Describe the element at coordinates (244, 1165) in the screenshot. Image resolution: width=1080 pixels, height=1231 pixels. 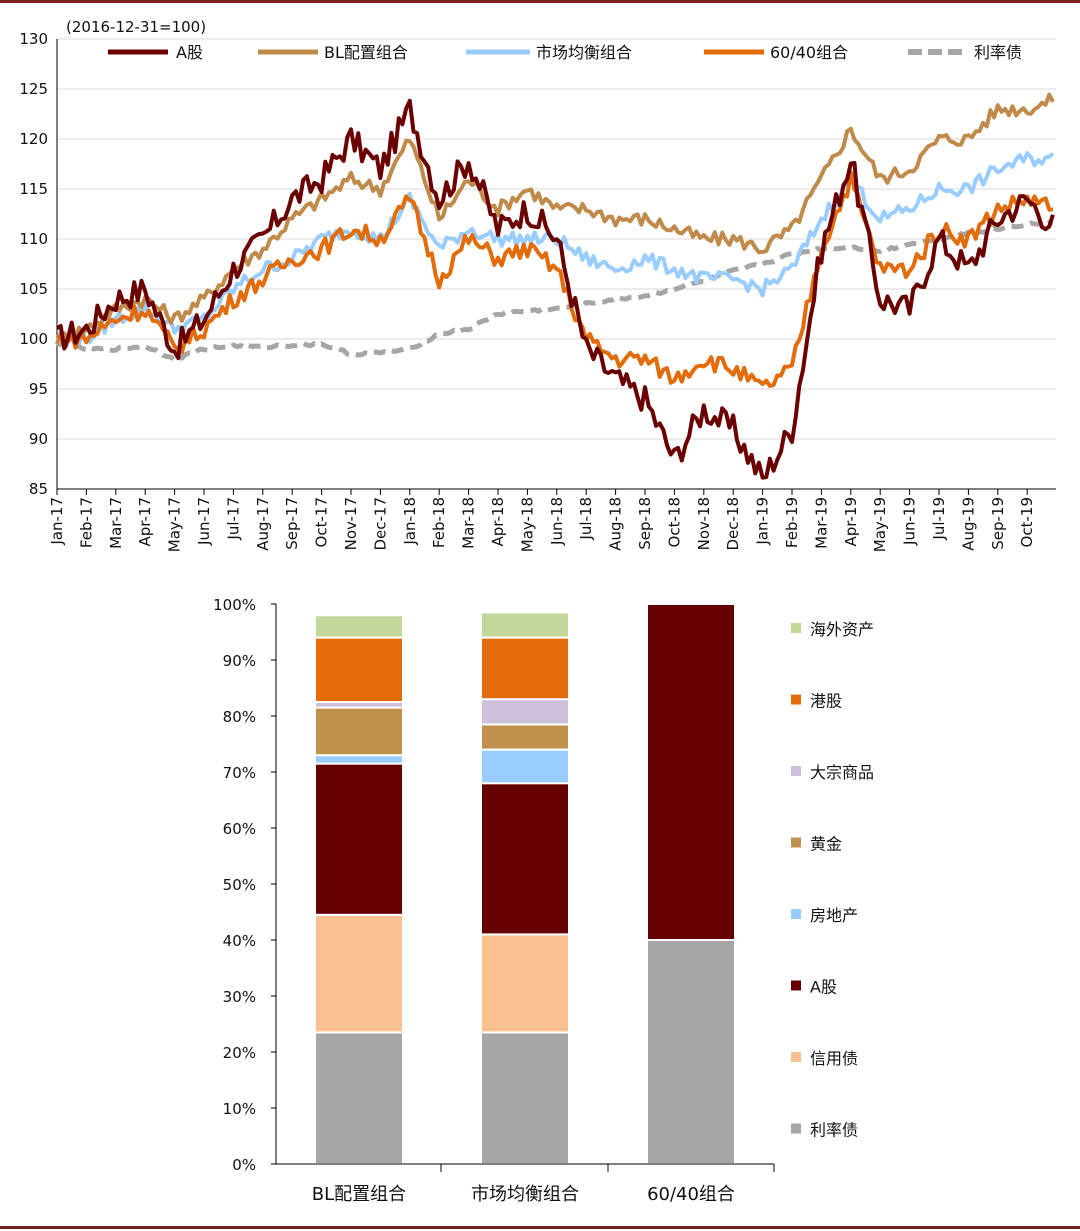
I see `y-tick-label: 0%` at that location.